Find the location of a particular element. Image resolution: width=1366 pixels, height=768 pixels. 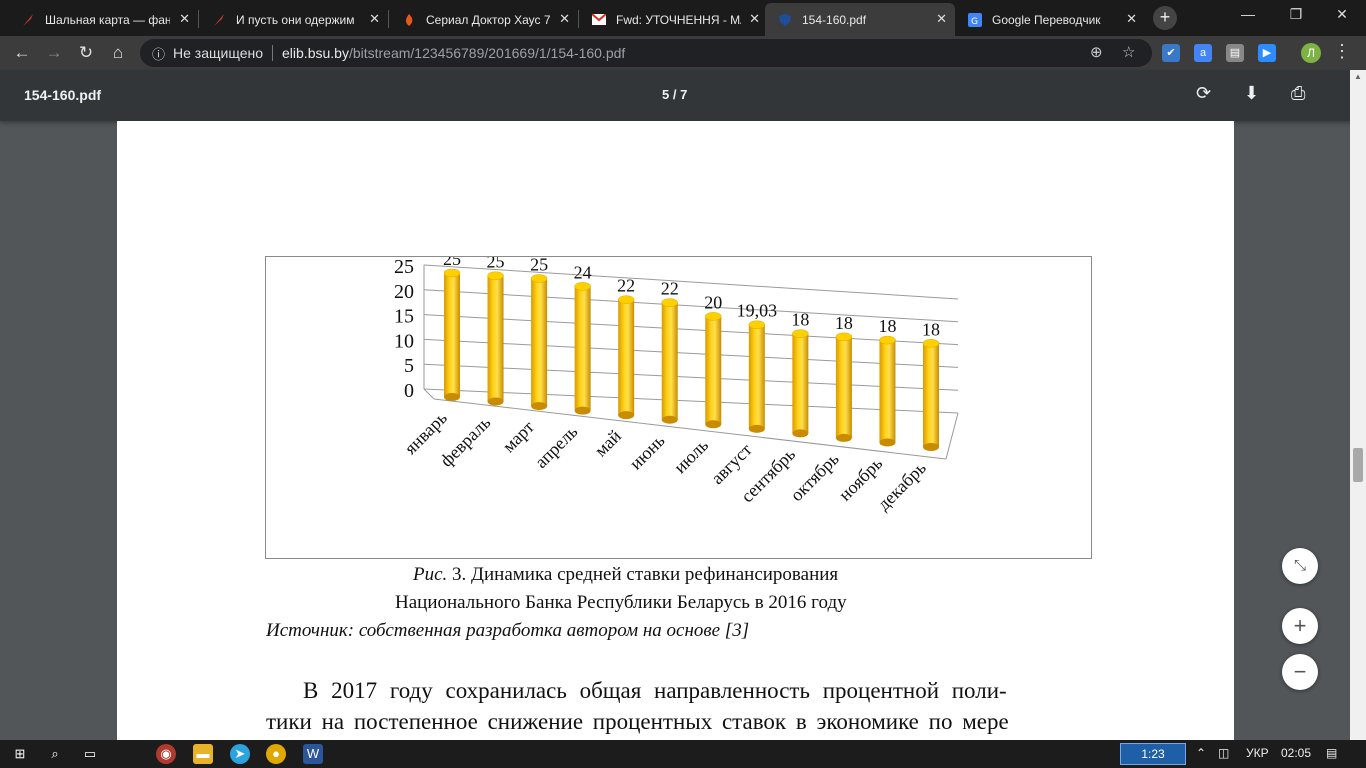

download-icon: ⬇ is located at coordinates (1252, 93).